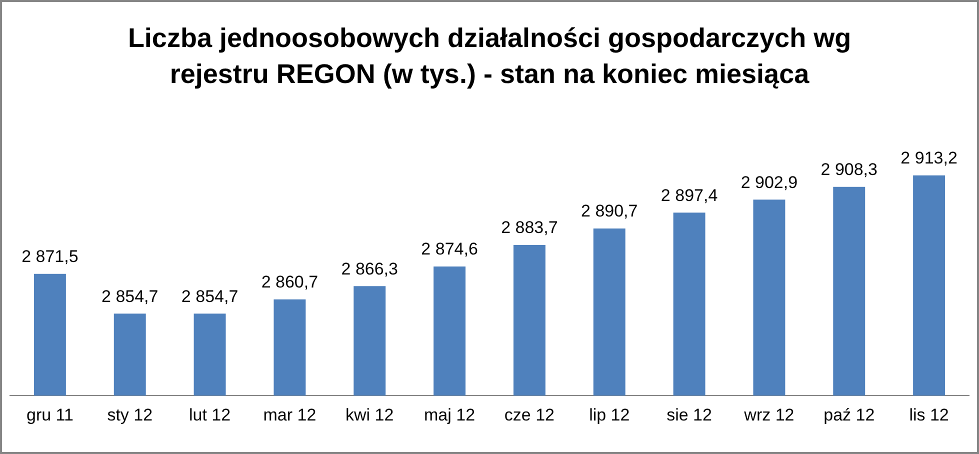 The width and height of the screenshot is (979, 454). I want to click on data-label: 2 860,7, so click(289, 282).